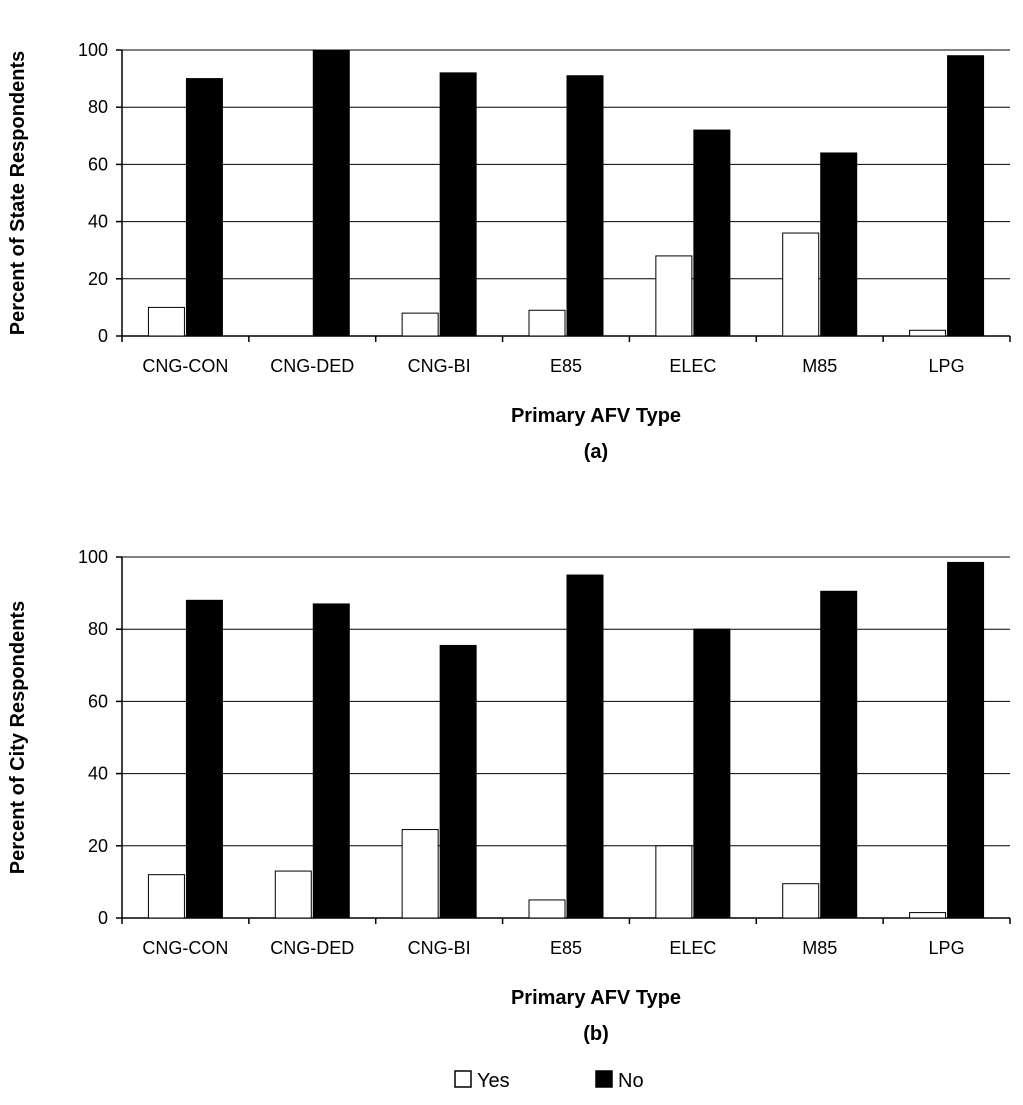 The height and width of the screenshot is (1105, 1023). Describe the element at coordinates (463, 1079) in the screenshot. I see `legend-swatch-yes` at that location.